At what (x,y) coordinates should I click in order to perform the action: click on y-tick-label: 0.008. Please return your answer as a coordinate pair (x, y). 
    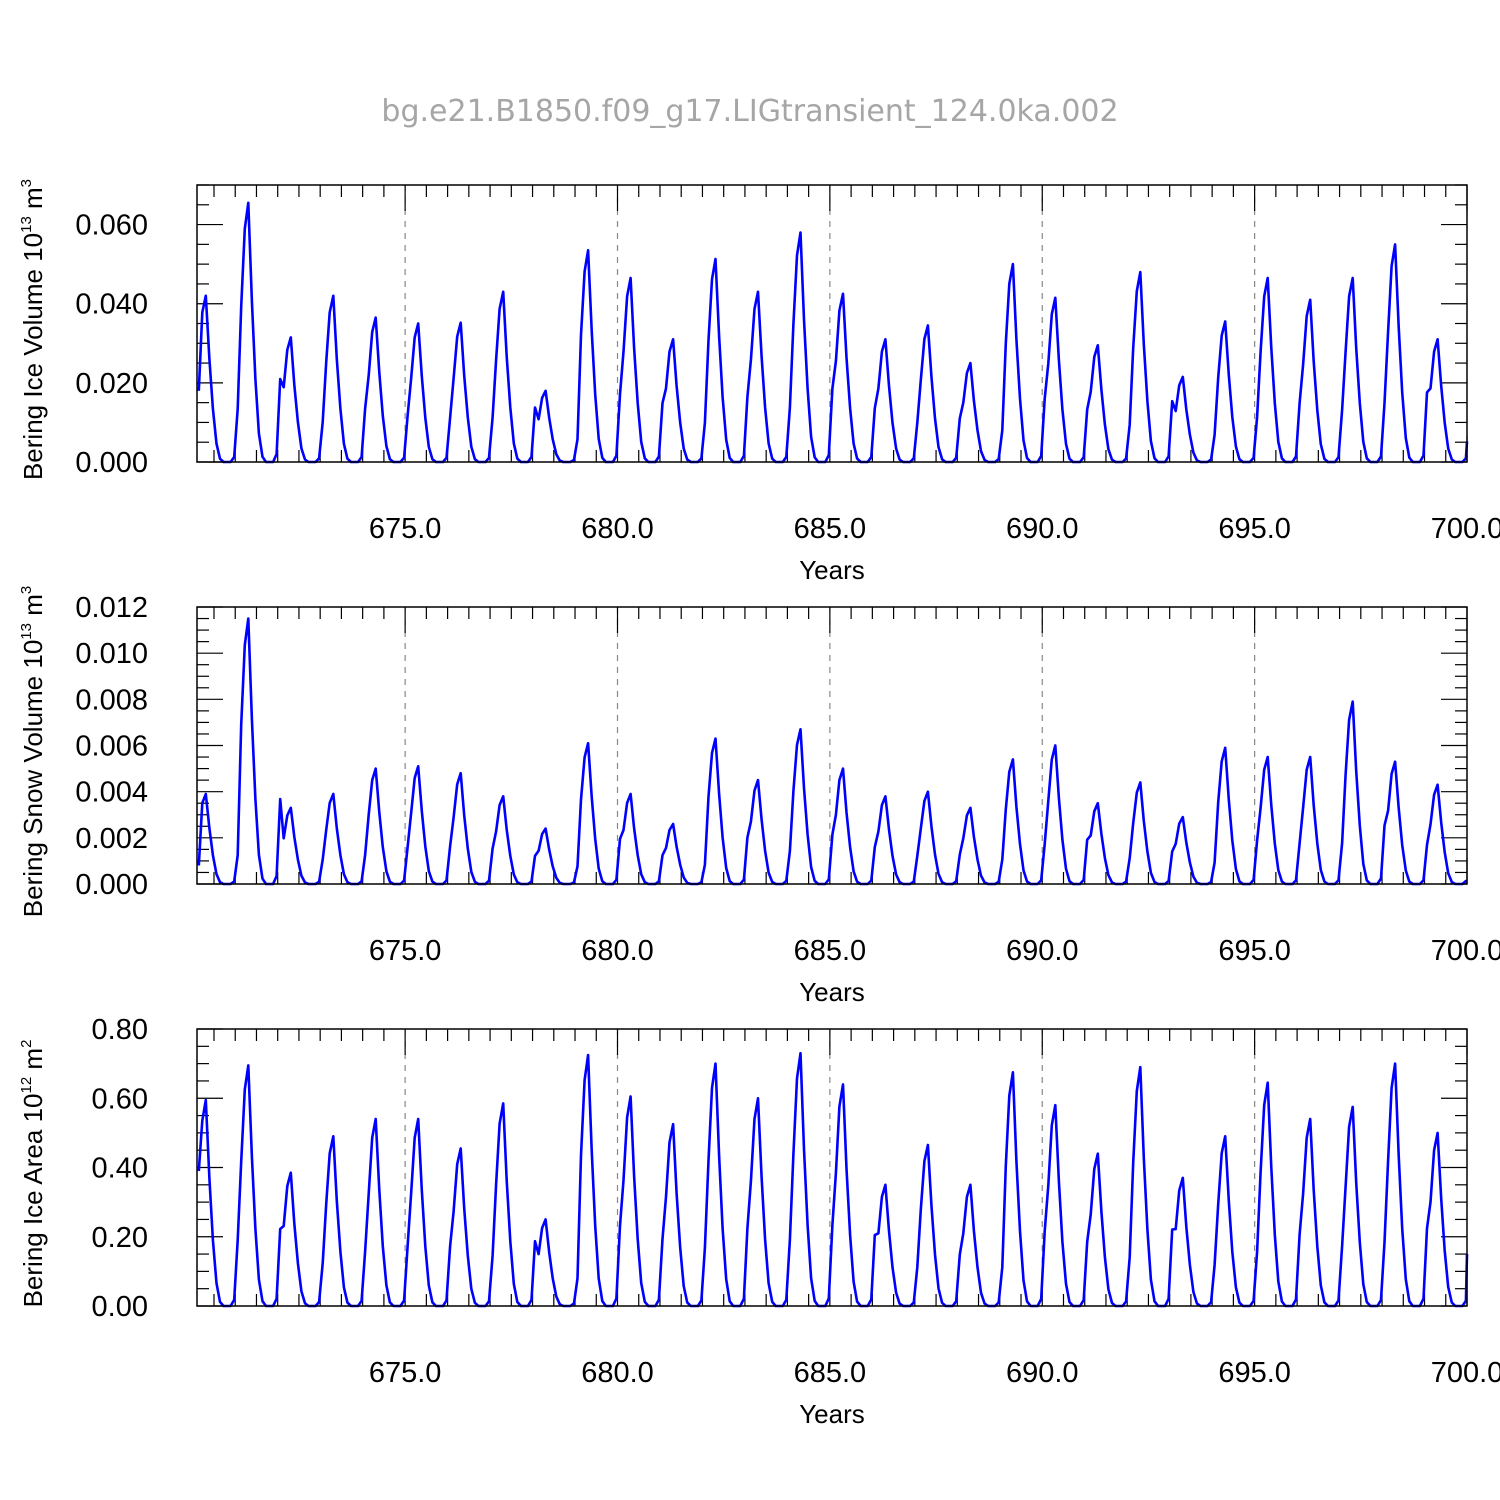
    Looking at the image, I should click on (111, 700).